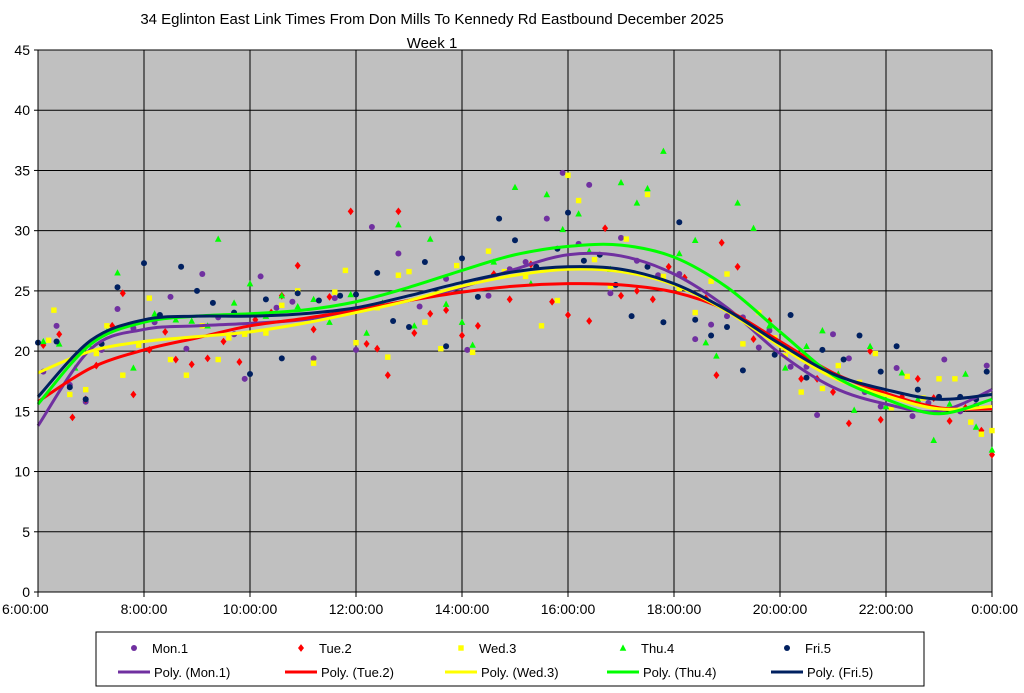  I want to click on y-tick-label: 5, so click(26, 532).